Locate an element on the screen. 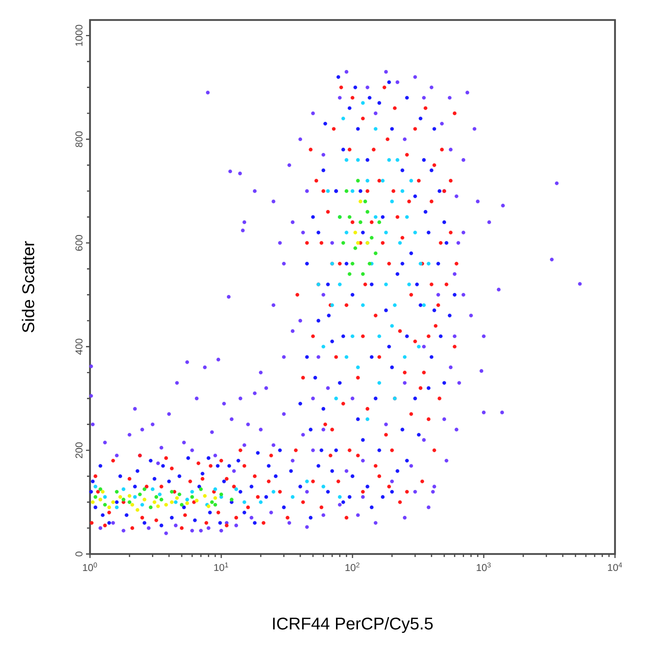 The height and width of the screenshot is (650, 650). y-tick-label: 400 is located at coordinates (78, 346).